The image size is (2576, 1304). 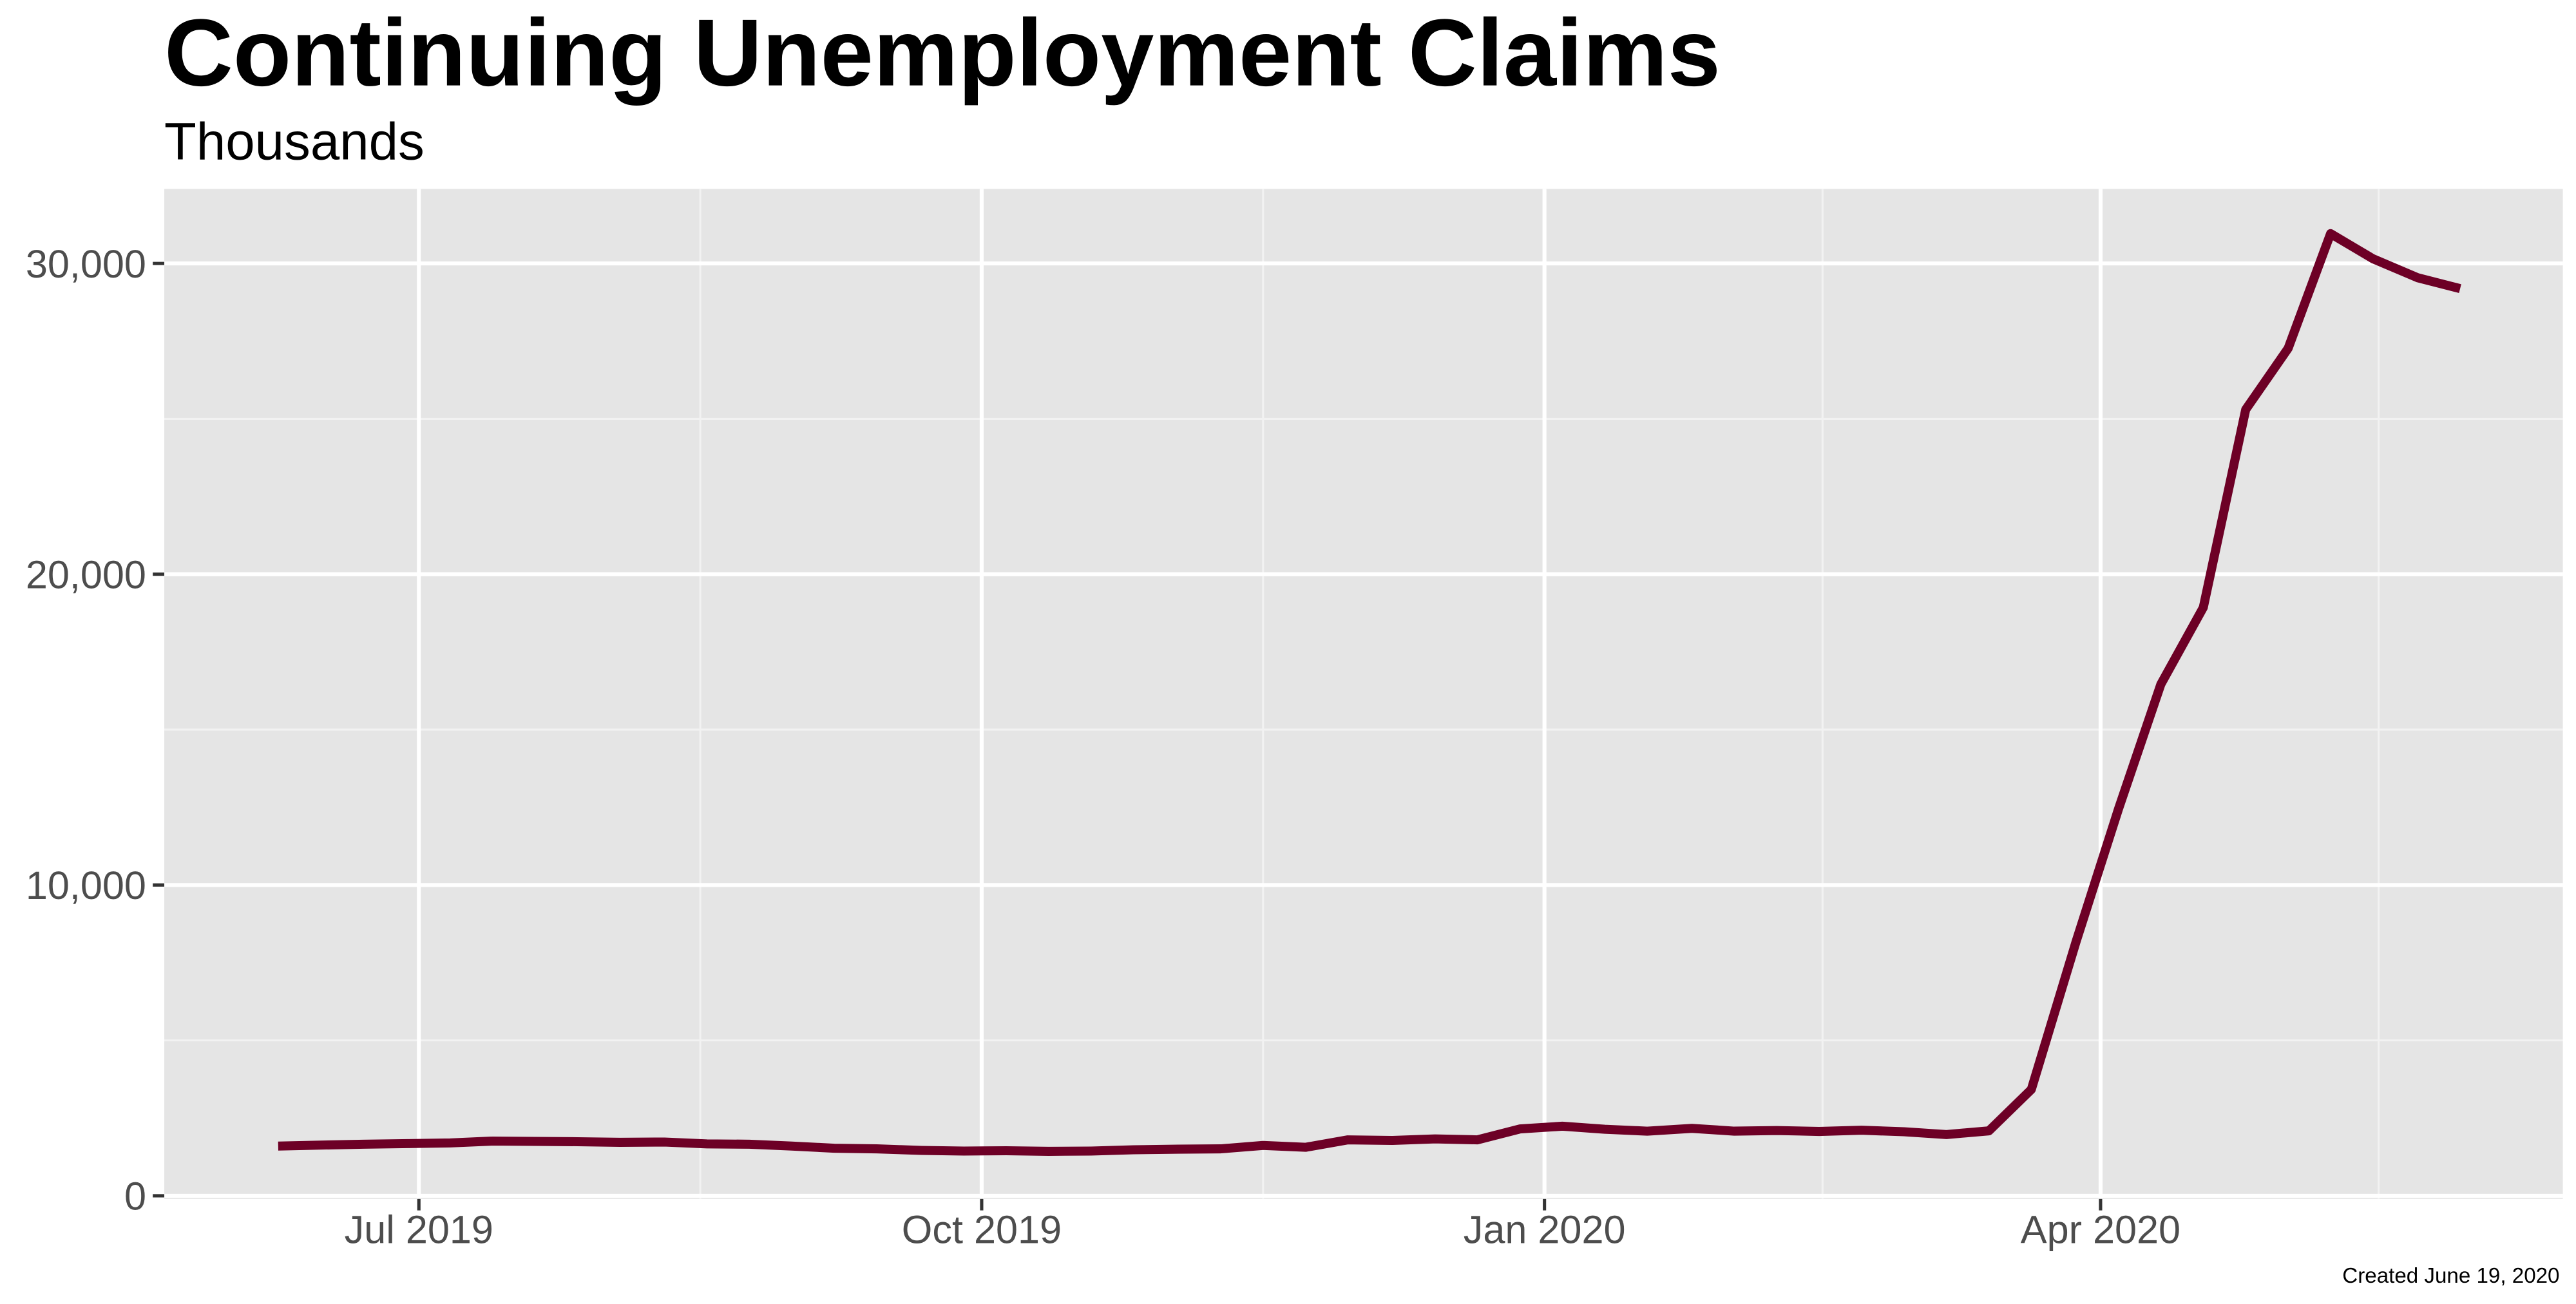 I want to click on x-tick-label: Apr 2020, so click(x=2100, y=1230).